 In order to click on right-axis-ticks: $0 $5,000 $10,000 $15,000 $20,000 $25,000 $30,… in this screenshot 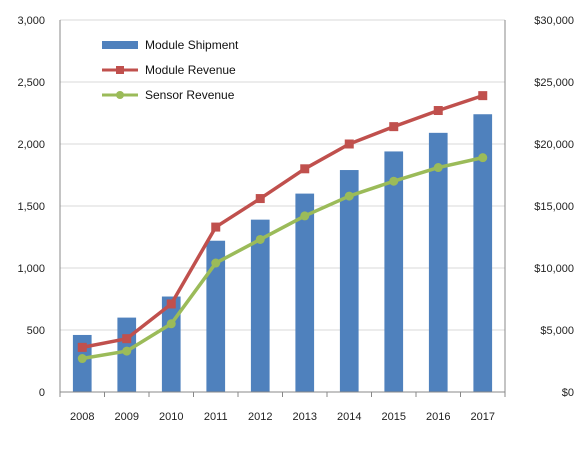, I will do `click(554, 207)`.